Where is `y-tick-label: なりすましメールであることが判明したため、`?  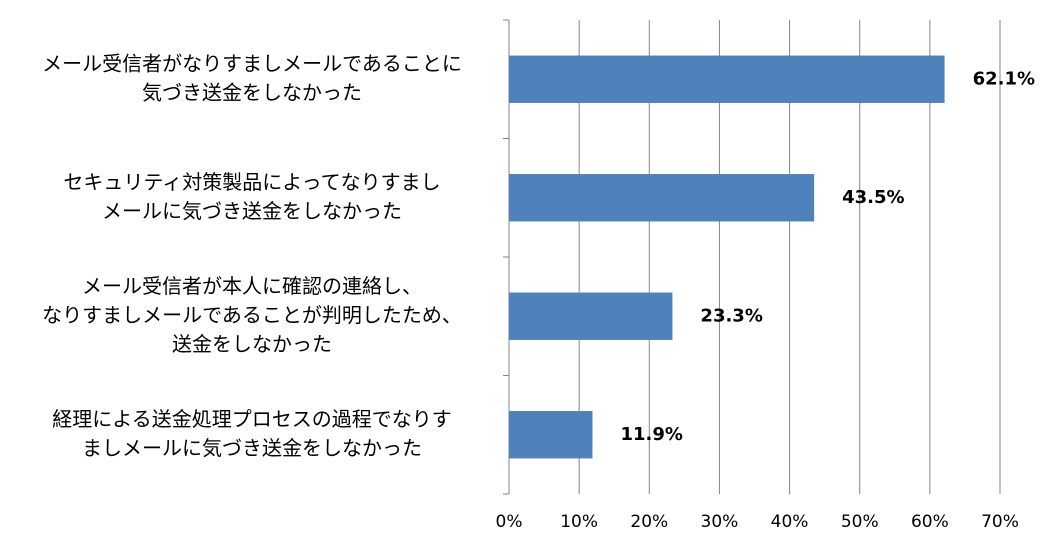
y-tick-label: なりすましメールであることが判明したため、 is located at coordinates (252, 315).